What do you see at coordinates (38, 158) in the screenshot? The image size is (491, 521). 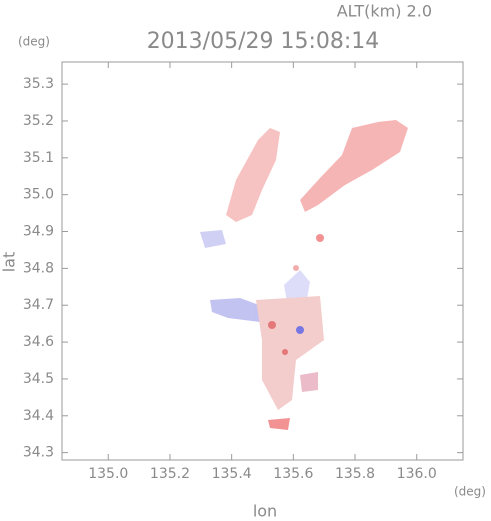 I see `y-tick-label: 35.1` at bounding box center [38, 158].